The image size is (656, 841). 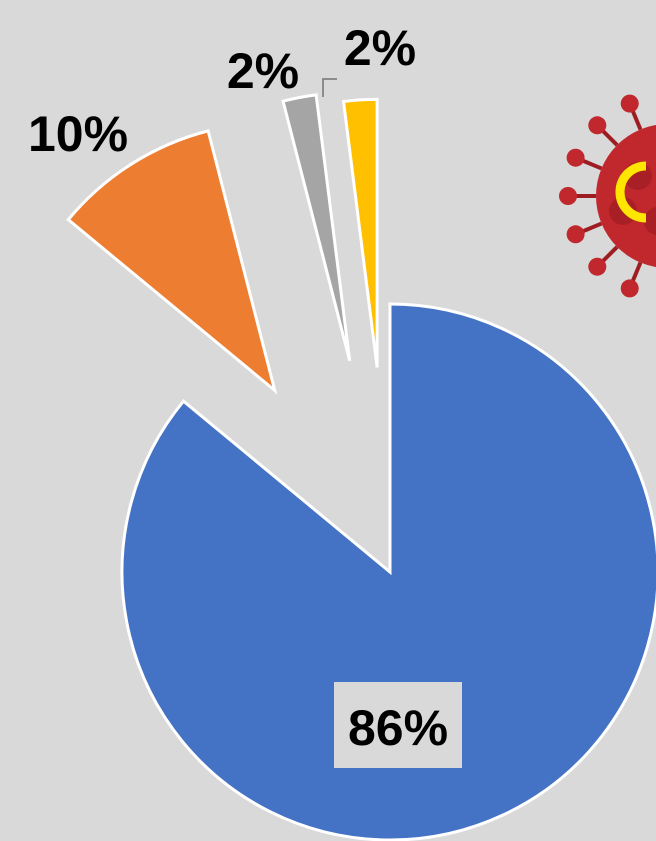 I want to click on data-label: 10%, so click(x=78, y=134).